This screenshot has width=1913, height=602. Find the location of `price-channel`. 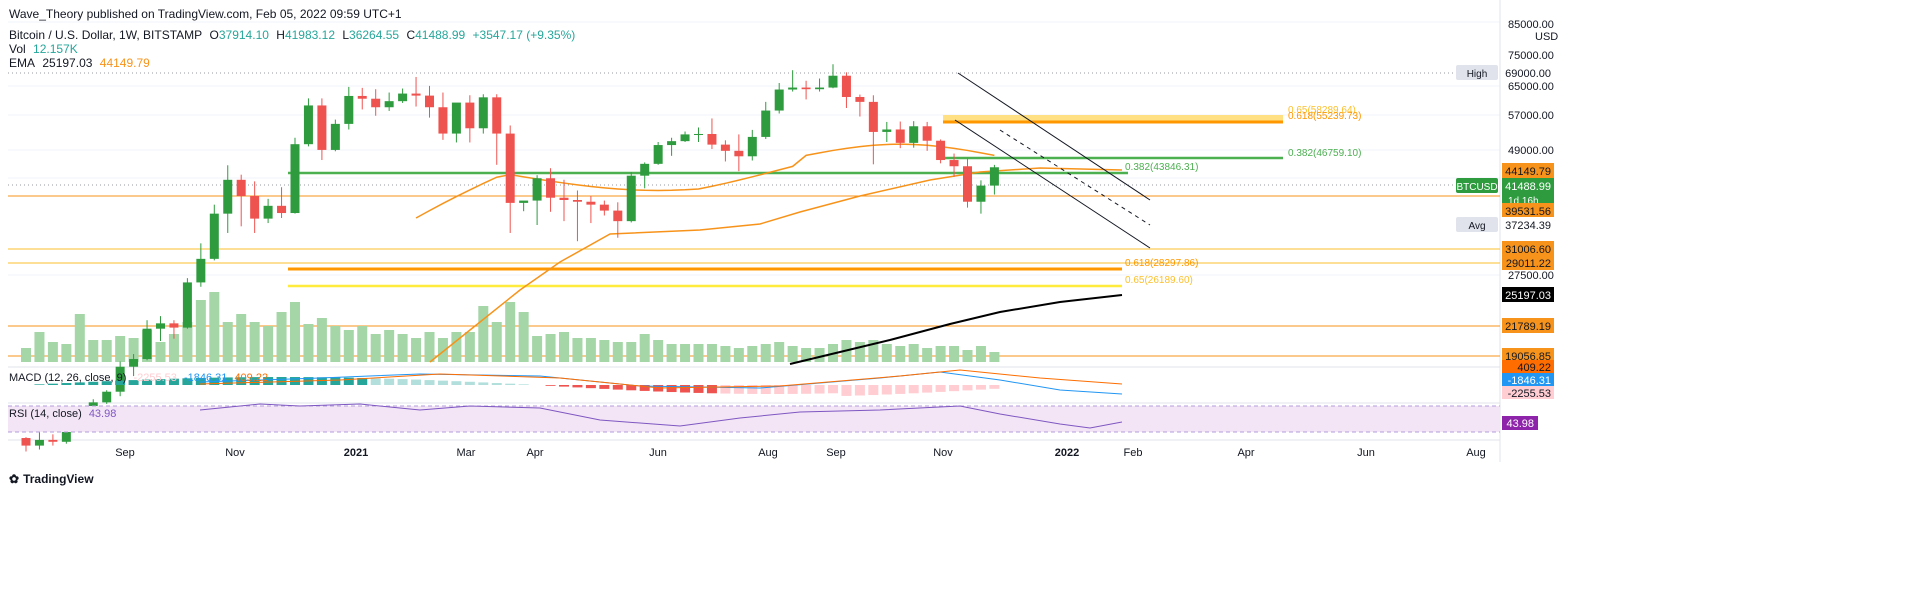

price-channel is located at coordinates (1052, 160).